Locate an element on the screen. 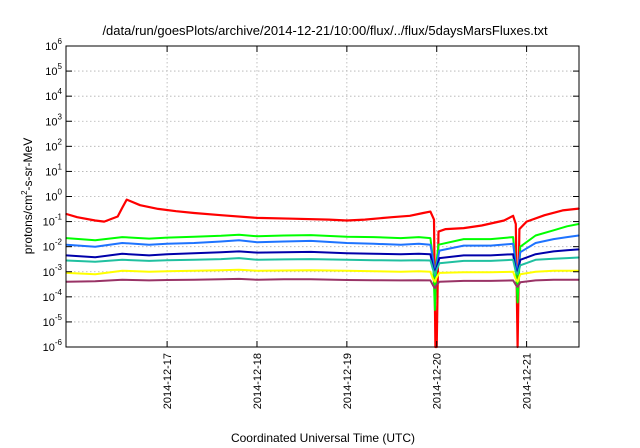 The height and width of the screenshot is (448, 640). y-axis-label: protons/cm2-s-sr-MeV is located at coordinates (27, 196).